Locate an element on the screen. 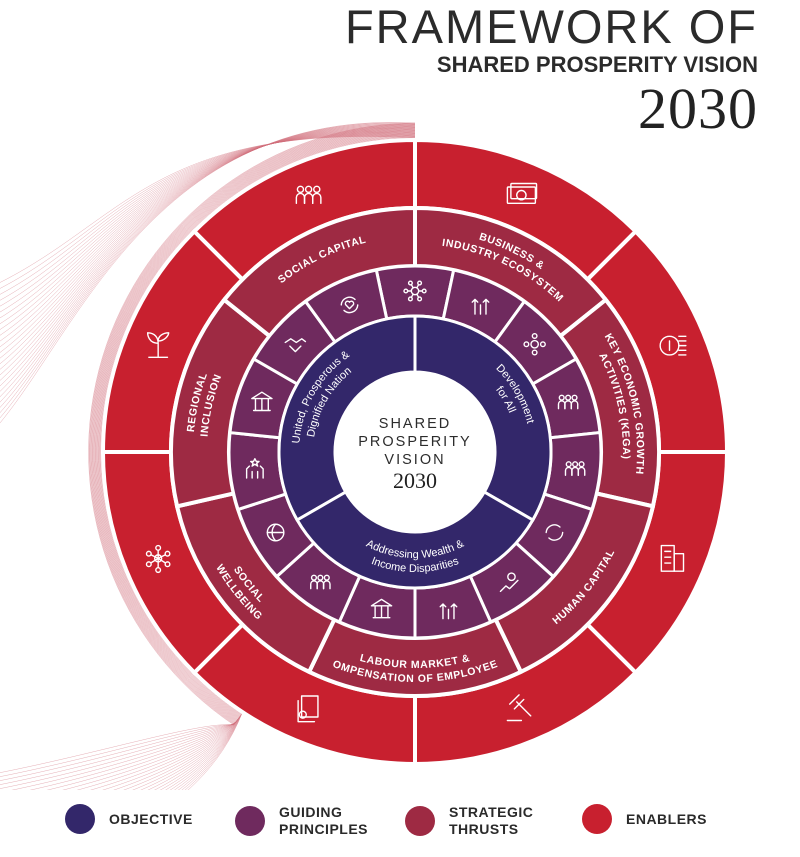 The height and width of the screenshot is (857, 800). legend-label-line: STRATEGIC is located at coordinates (491, 812).